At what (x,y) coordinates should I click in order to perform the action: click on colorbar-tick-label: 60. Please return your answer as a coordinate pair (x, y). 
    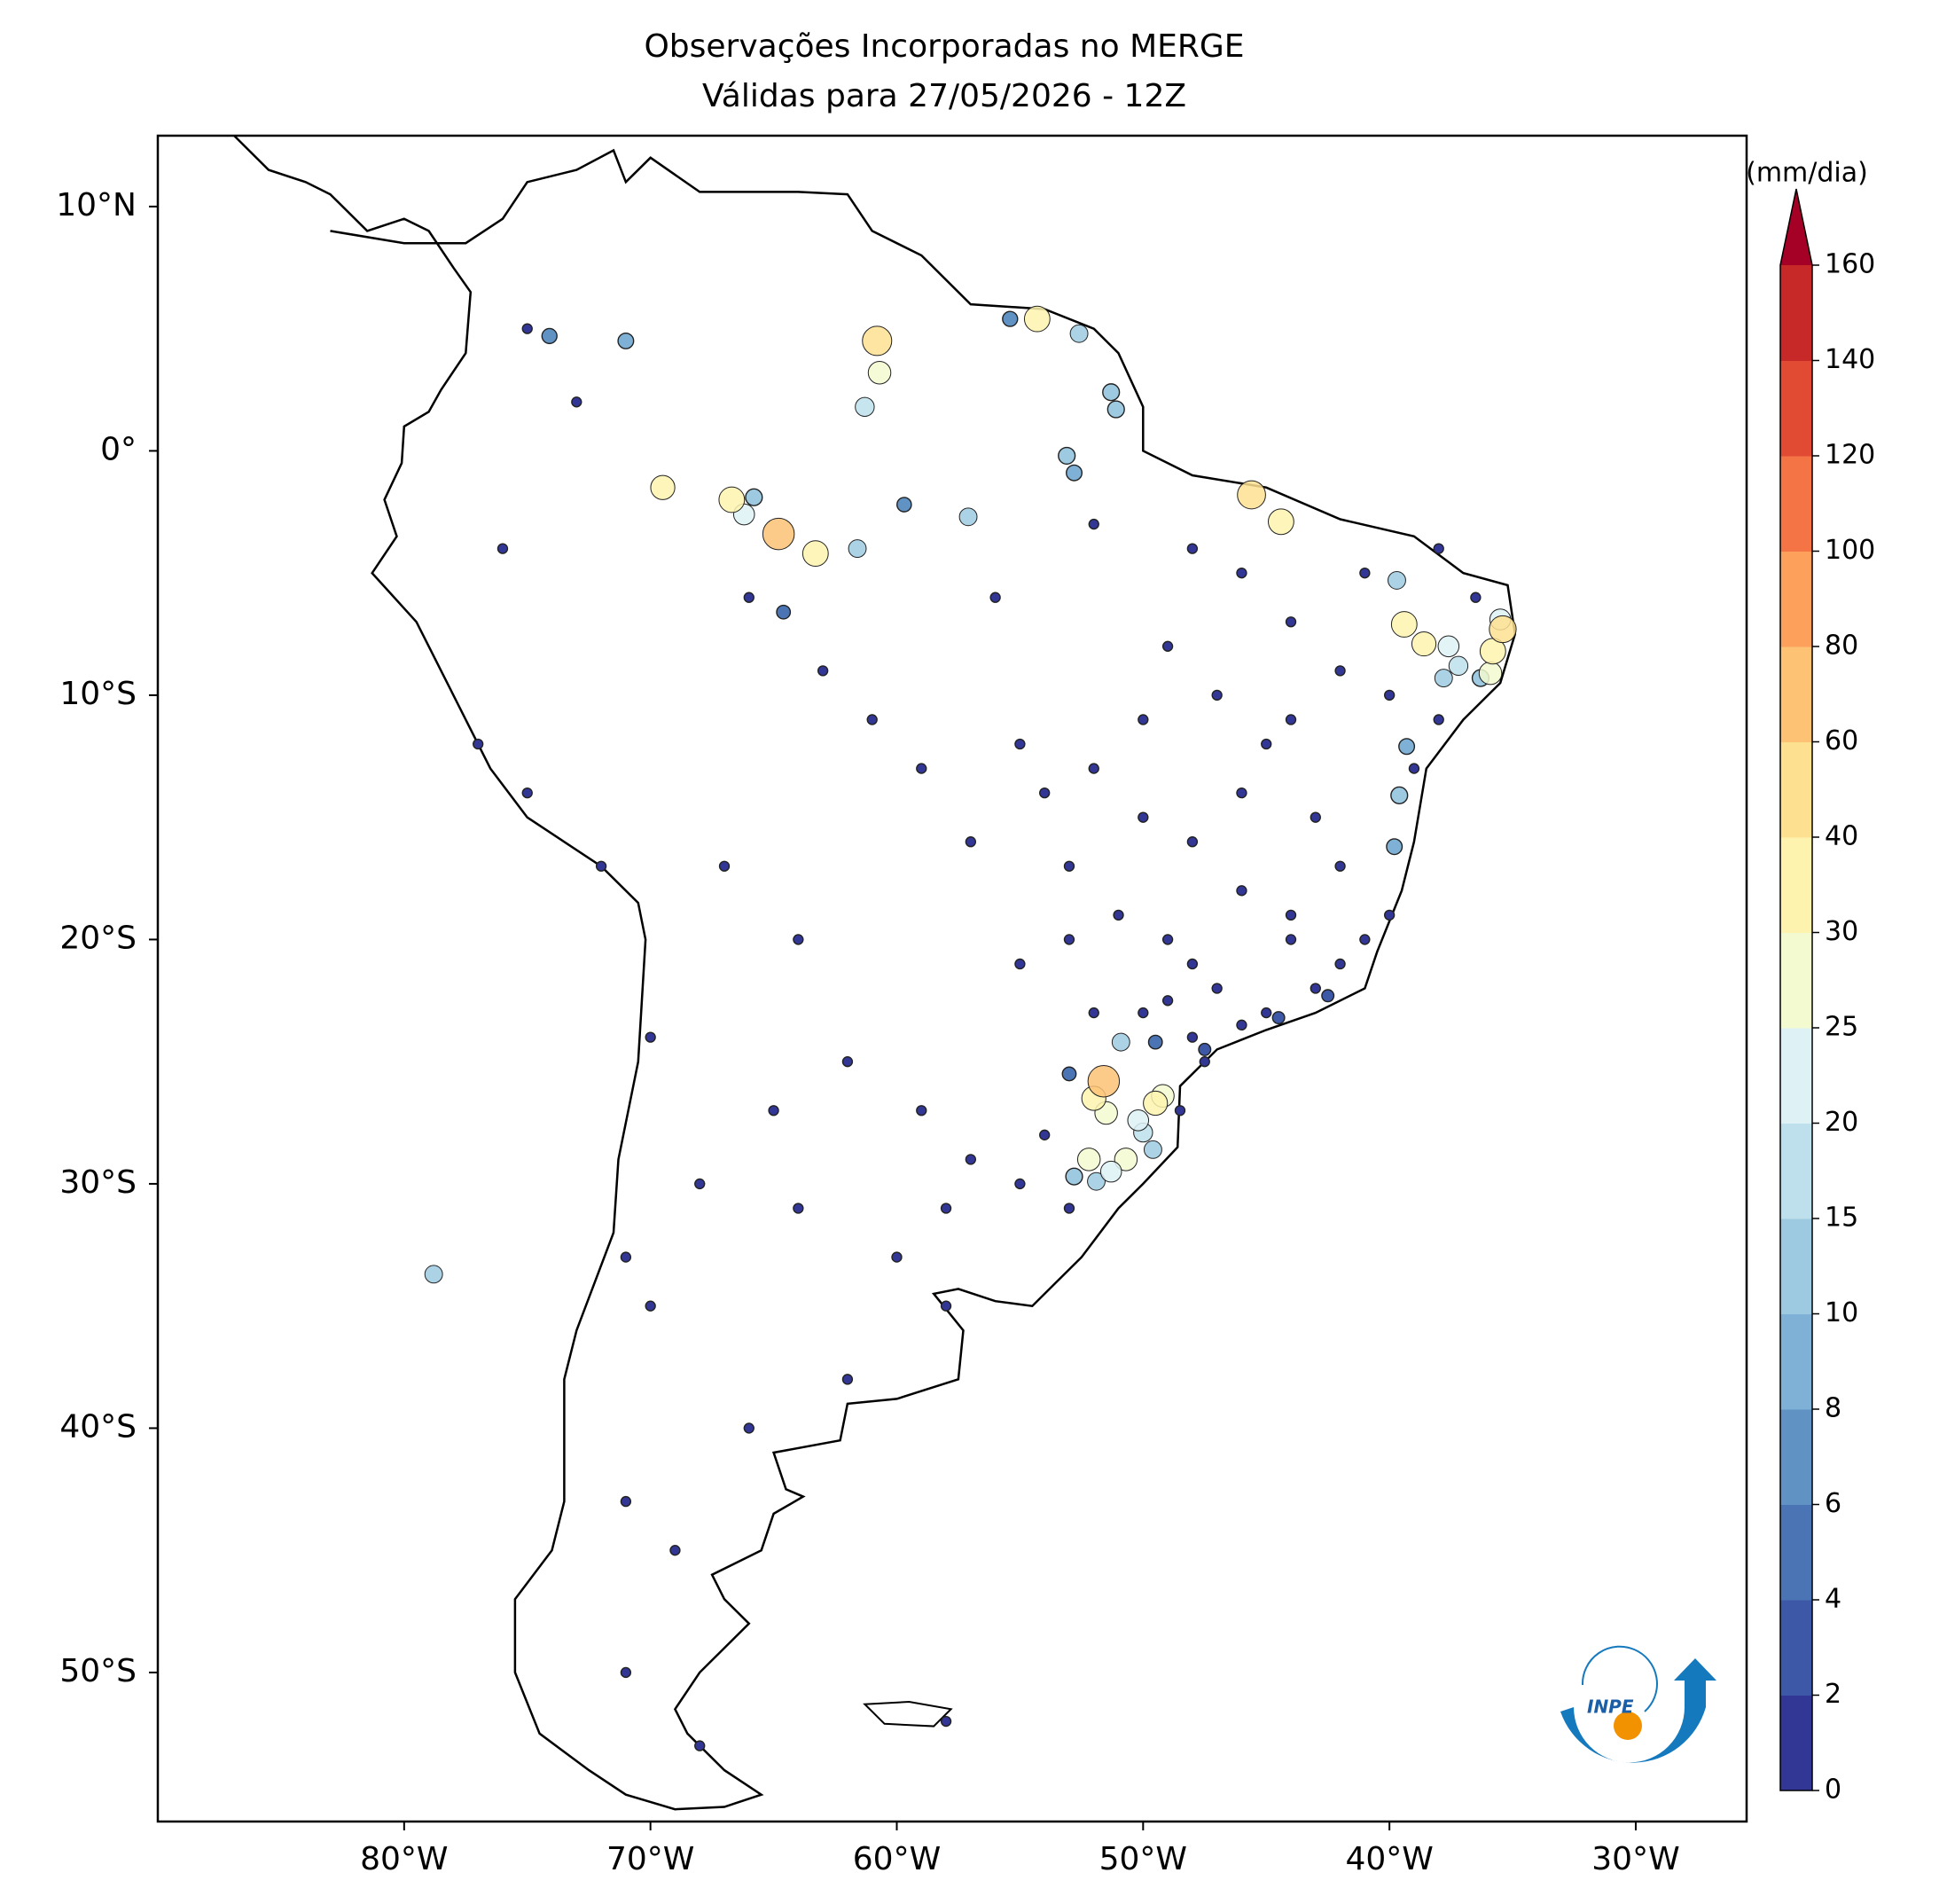
    Looking at the image, I should click on (1841, 740).